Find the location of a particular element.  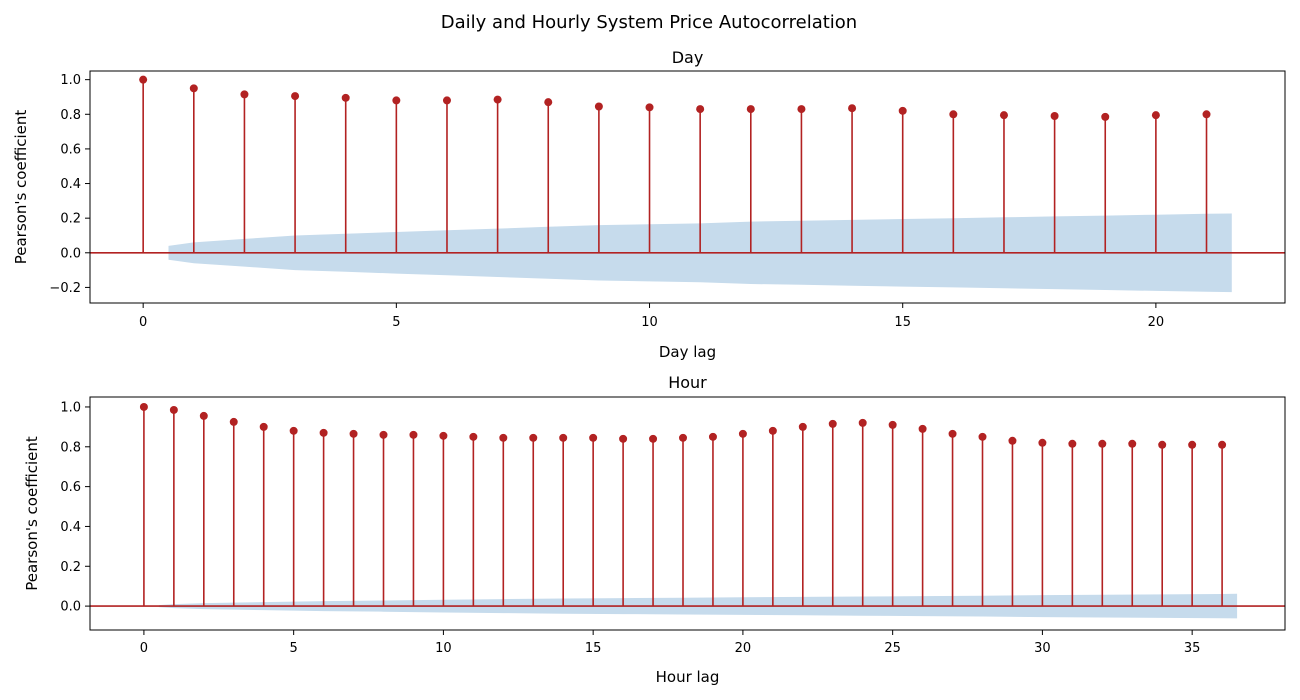

day-y-tick-label: 0.4 is located at coordinates (70, 184).